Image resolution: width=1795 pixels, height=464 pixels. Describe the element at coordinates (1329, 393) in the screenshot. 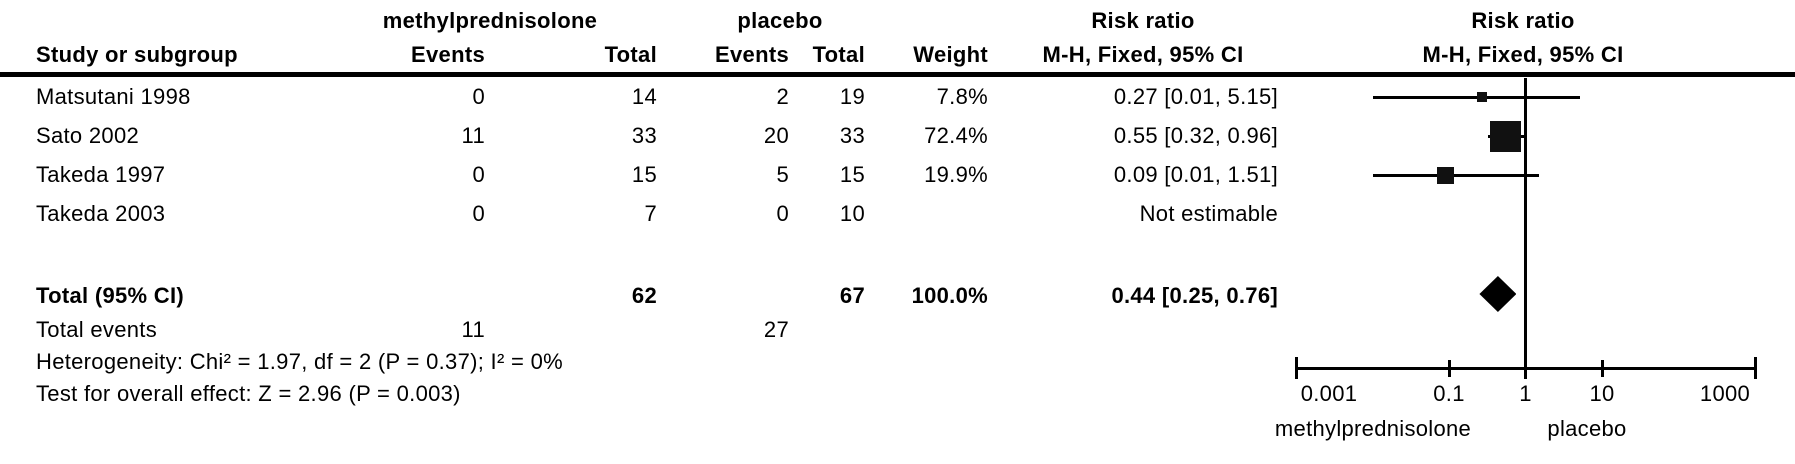

I see `x-axis-tick-label: 0.001` at that location.